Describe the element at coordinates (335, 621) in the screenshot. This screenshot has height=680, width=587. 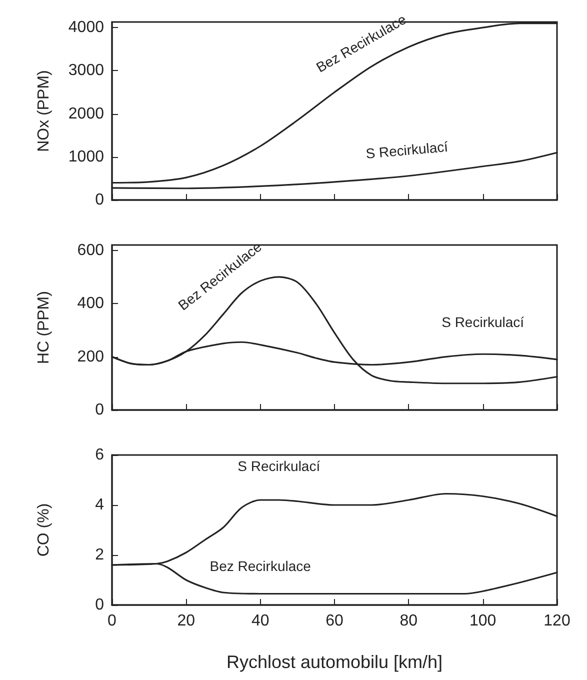
I see `x-tick-label: 60` at that location.